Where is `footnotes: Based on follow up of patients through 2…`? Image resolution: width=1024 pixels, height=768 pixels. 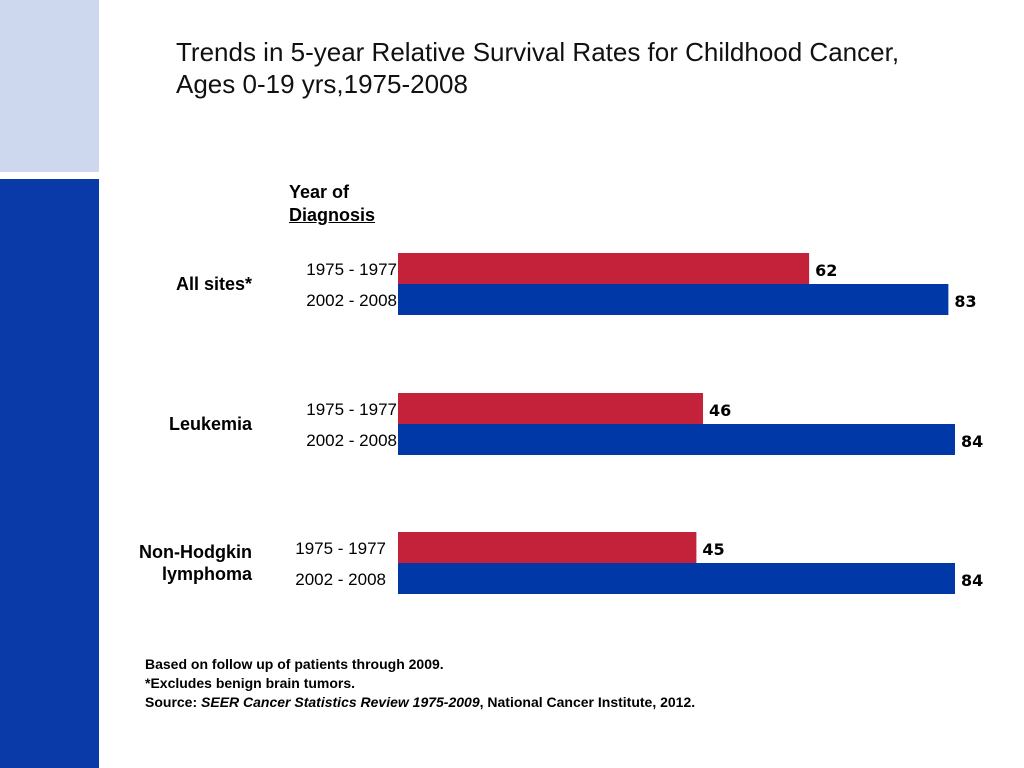 footnotes: Based on follow up of patients through 2… is located at coordinates (420, 683).